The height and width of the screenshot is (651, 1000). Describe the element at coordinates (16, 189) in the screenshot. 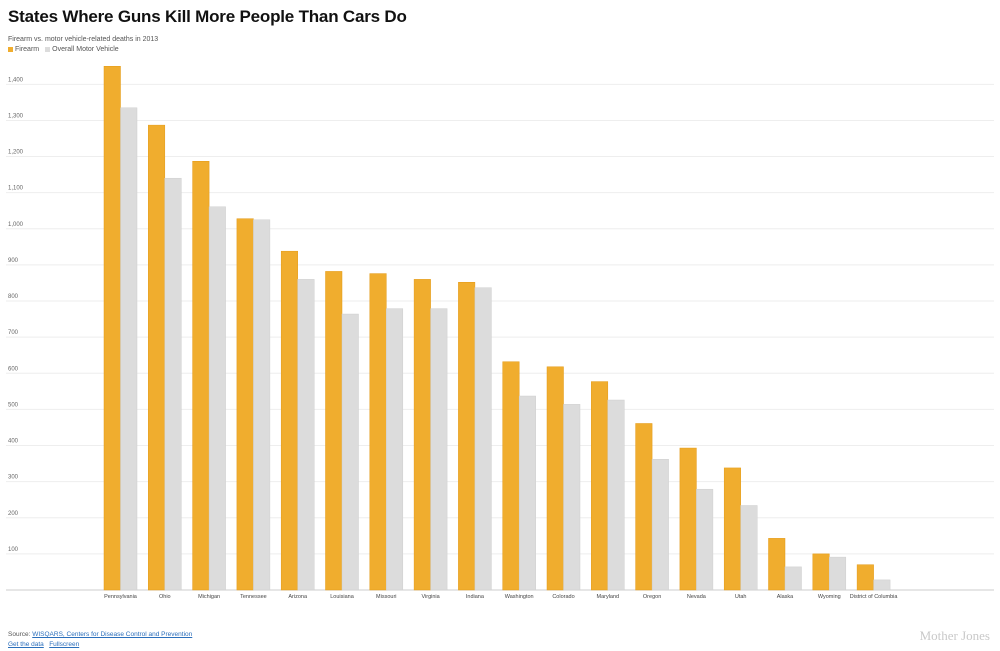

I see `y-tick-label: 1,100` at that location.